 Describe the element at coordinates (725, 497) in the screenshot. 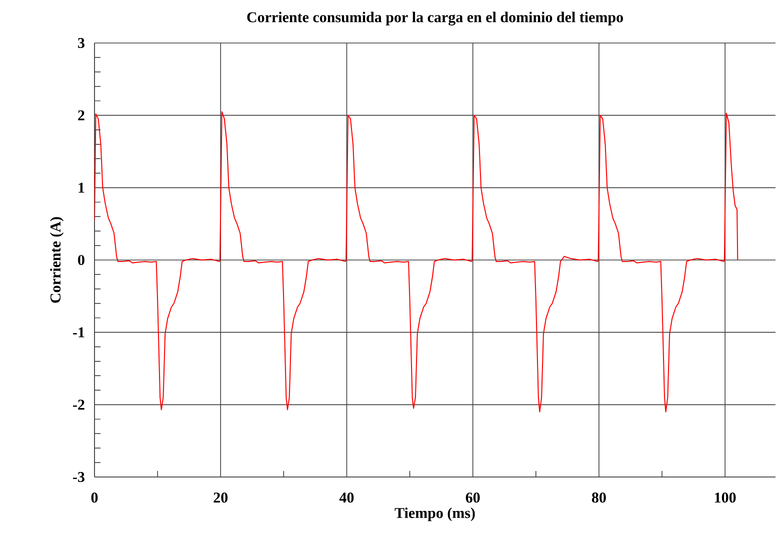

I see `x-tick-label: 100` at that location.